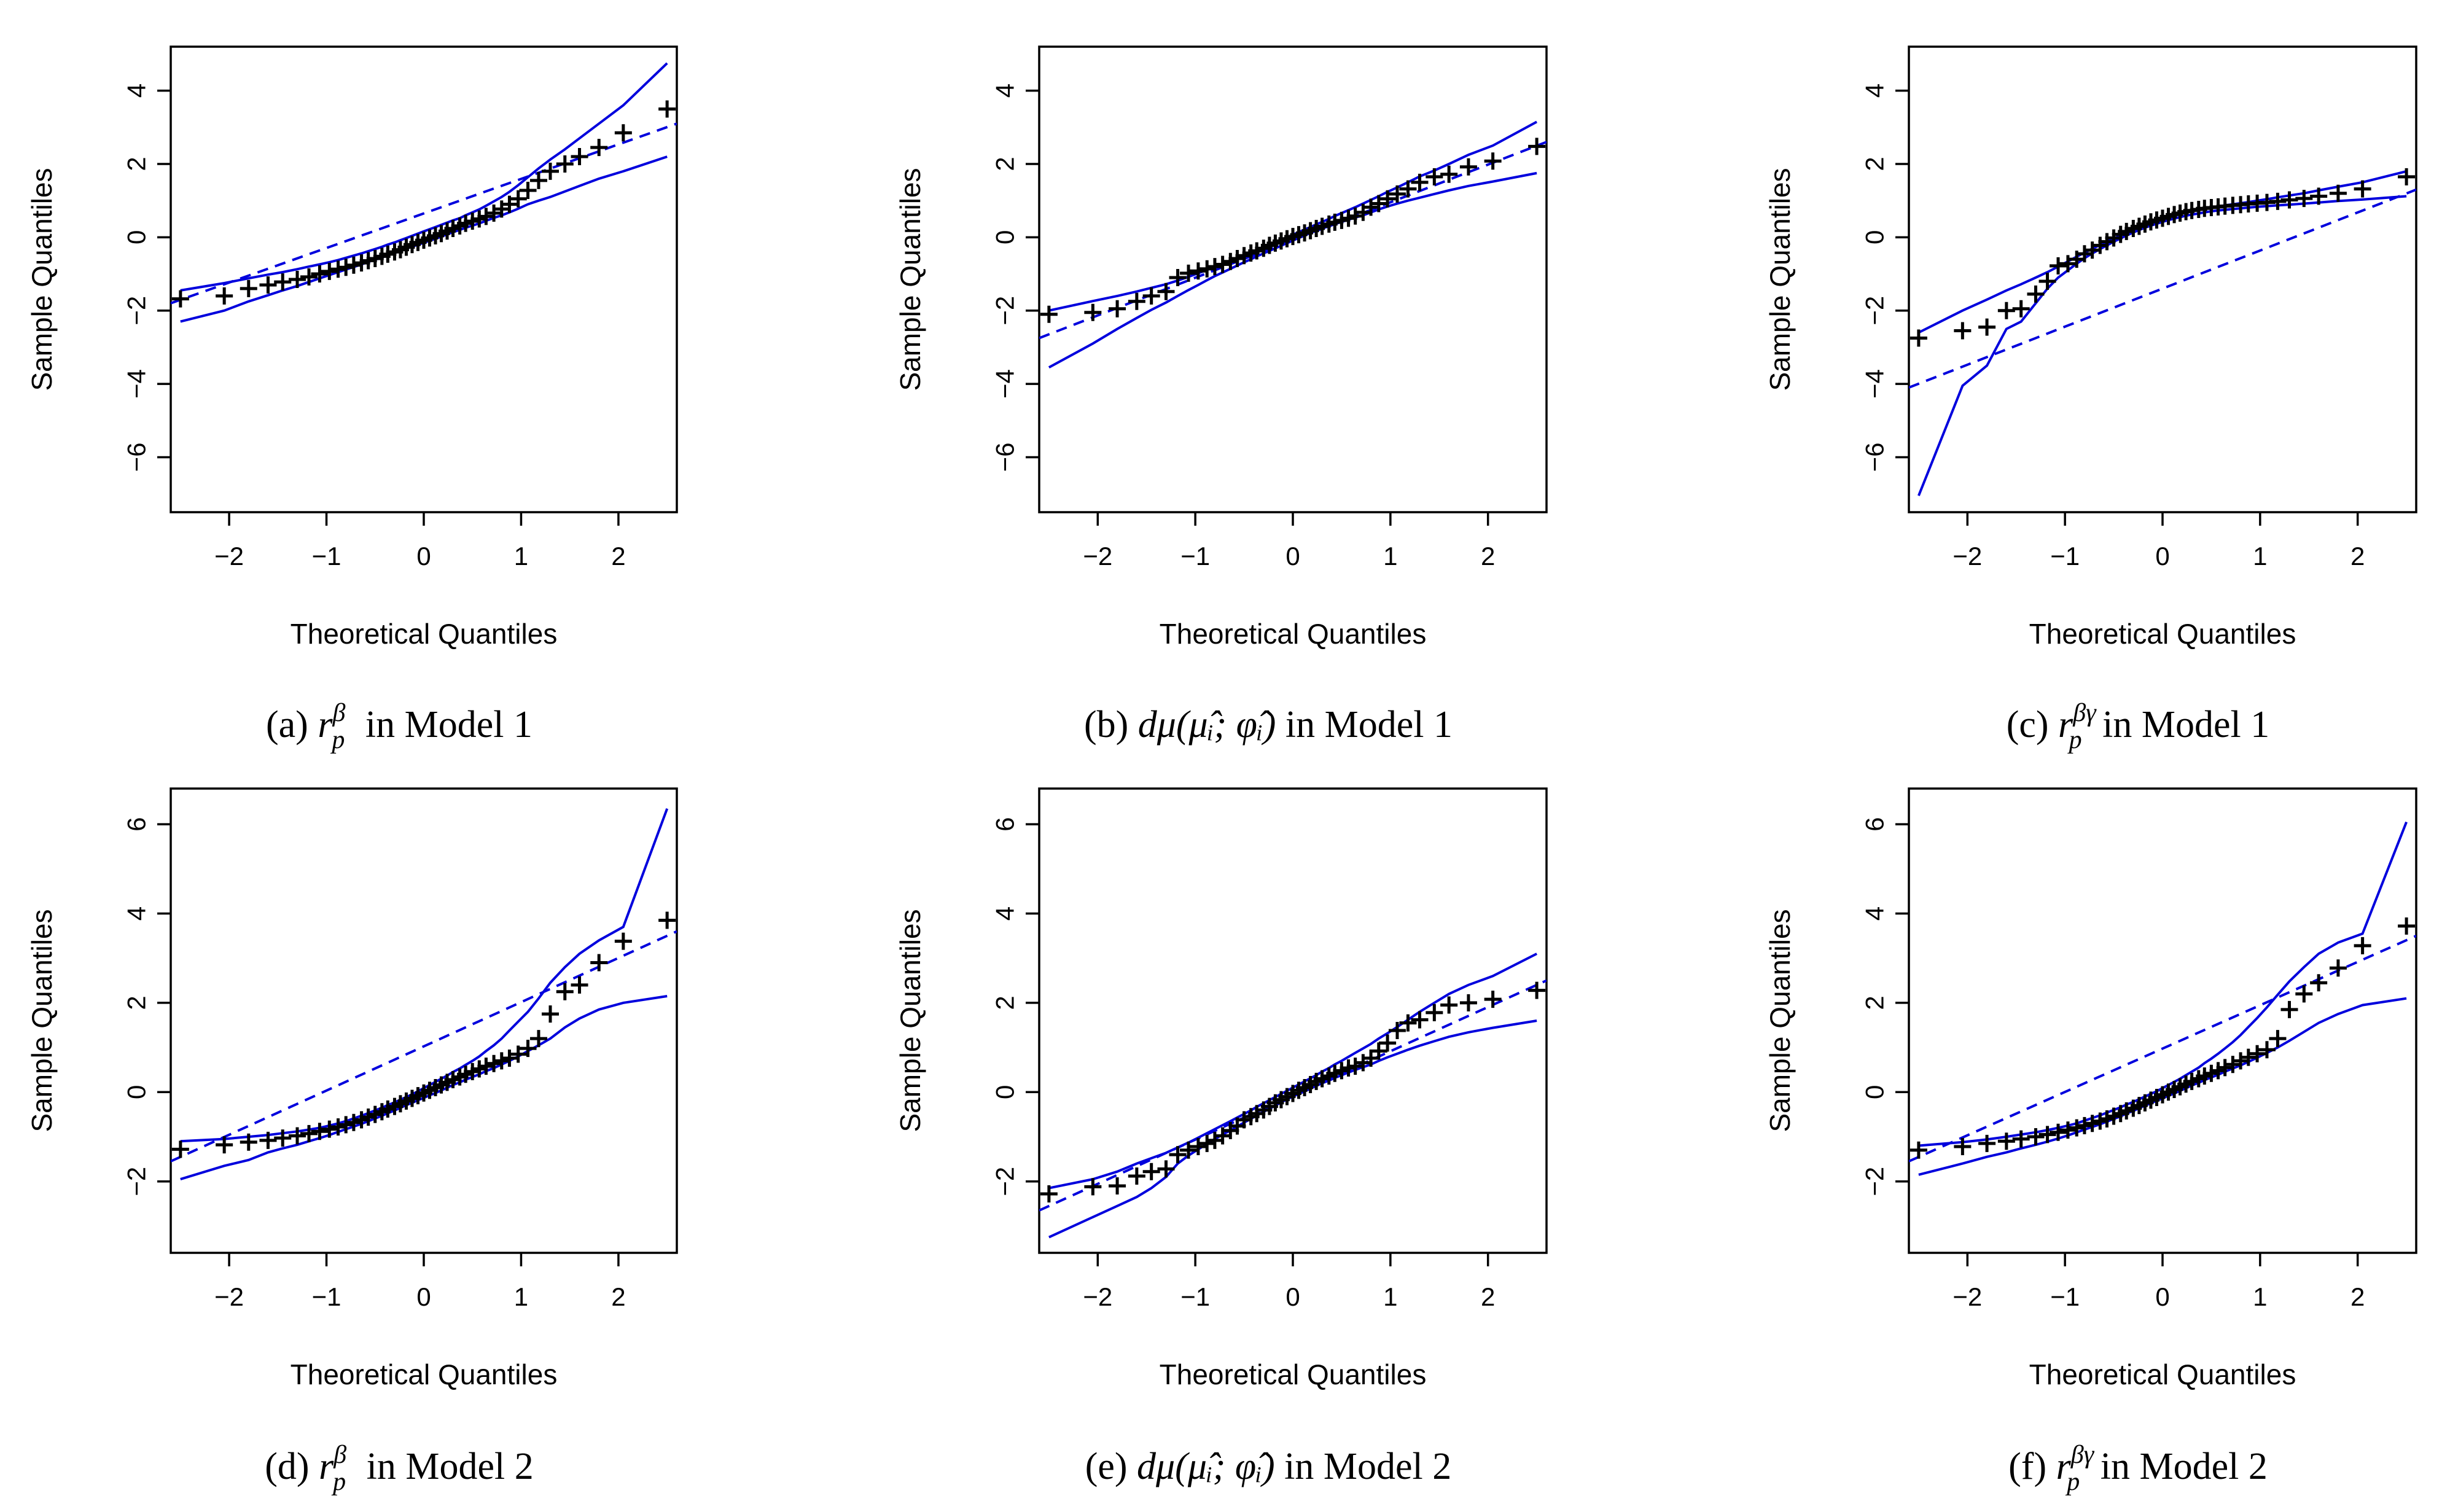 The height and width of the screenshot is (1512, 2442). Describe the element at coordinates (1111, 1466) in the screenshot. I see `caption-label: (e)` at that location.